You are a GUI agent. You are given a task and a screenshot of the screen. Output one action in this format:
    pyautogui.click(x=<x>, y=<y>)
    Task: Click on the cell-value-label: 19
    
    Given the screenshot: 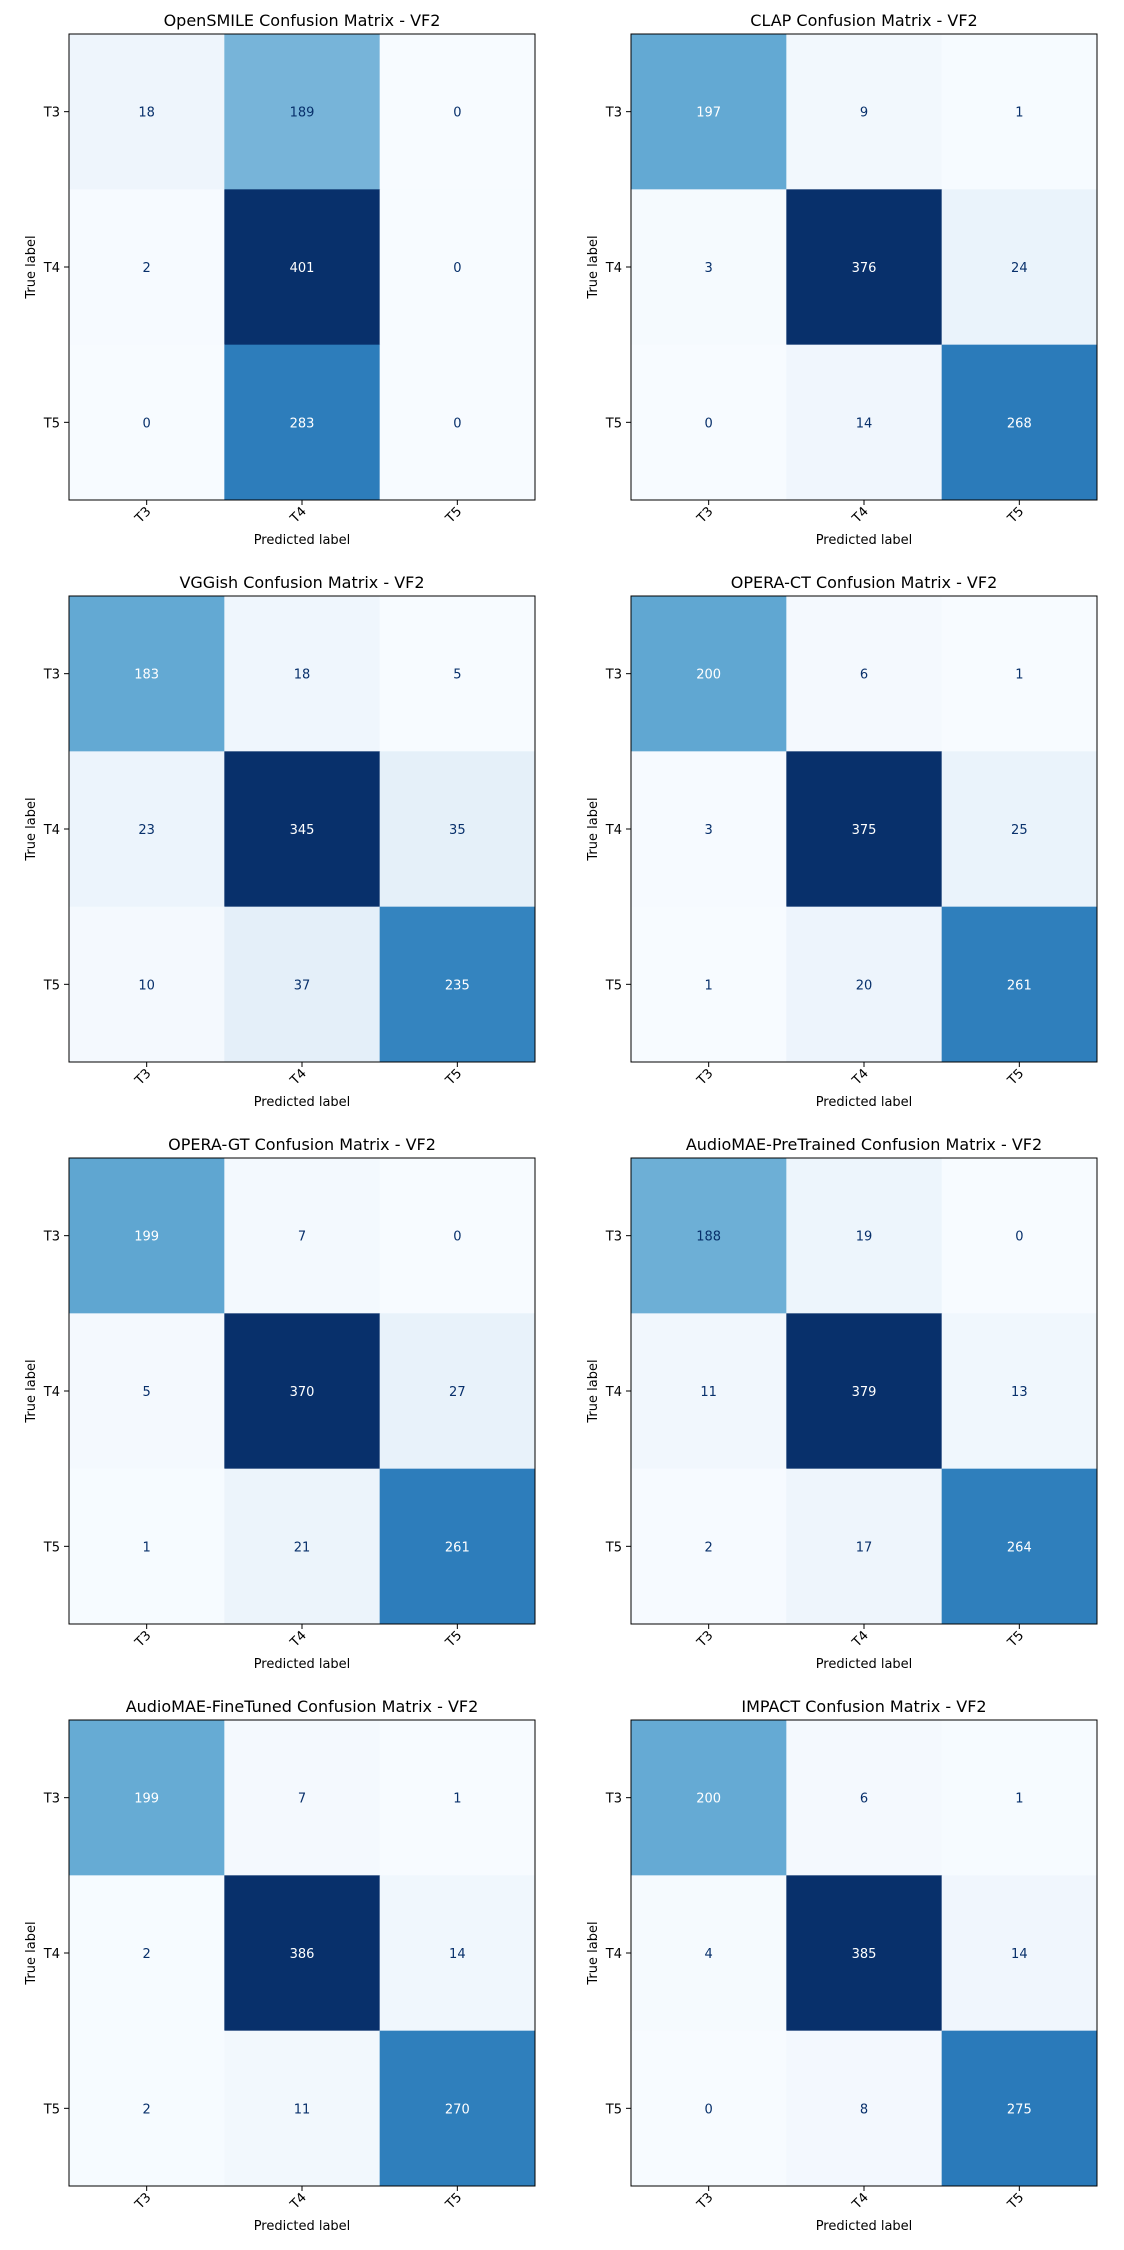 What is the action you would take?
    pyautogui.click(x=864, y=1237)
    